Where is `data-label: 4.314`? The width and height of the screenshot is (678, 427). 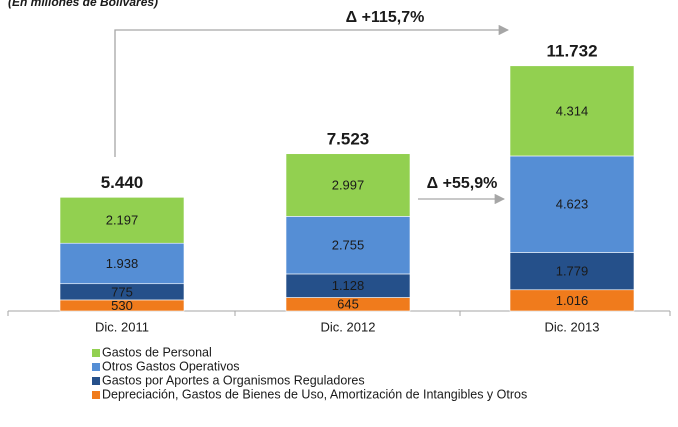
data-label: 4.314 is located at coordinates (572, 110).